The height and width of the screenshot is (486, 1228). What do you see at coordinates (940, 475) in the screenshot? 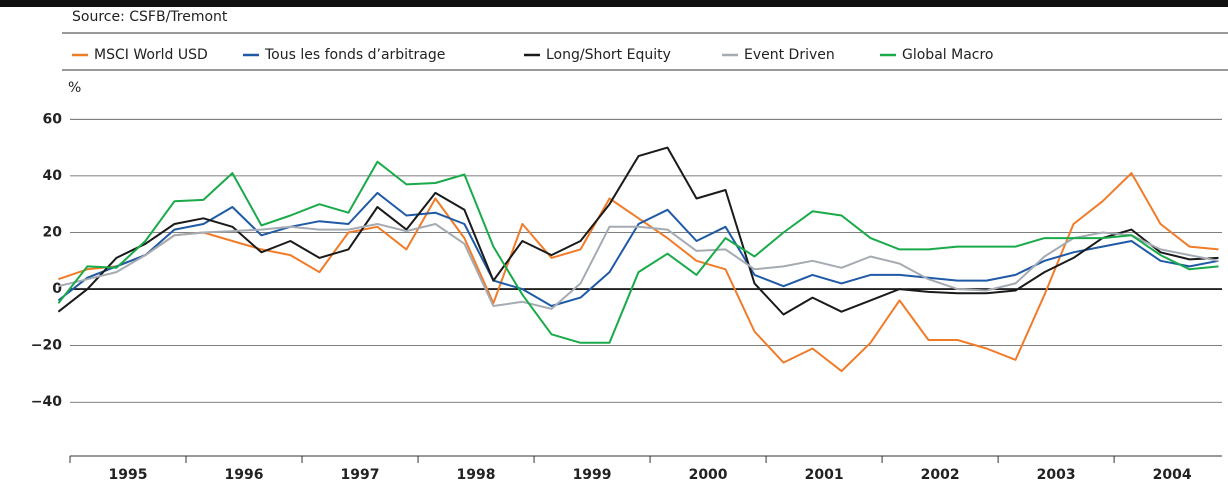
I see `x-tick-label: 2002` at bounding box center [940, 475].